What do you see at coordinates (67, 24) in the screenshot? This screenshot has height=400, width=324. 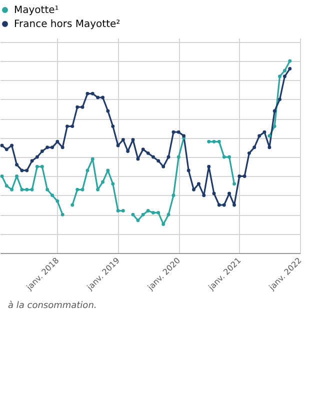 I see `legend-label: France hors Mayotte²` at bounding box center [67, 24].